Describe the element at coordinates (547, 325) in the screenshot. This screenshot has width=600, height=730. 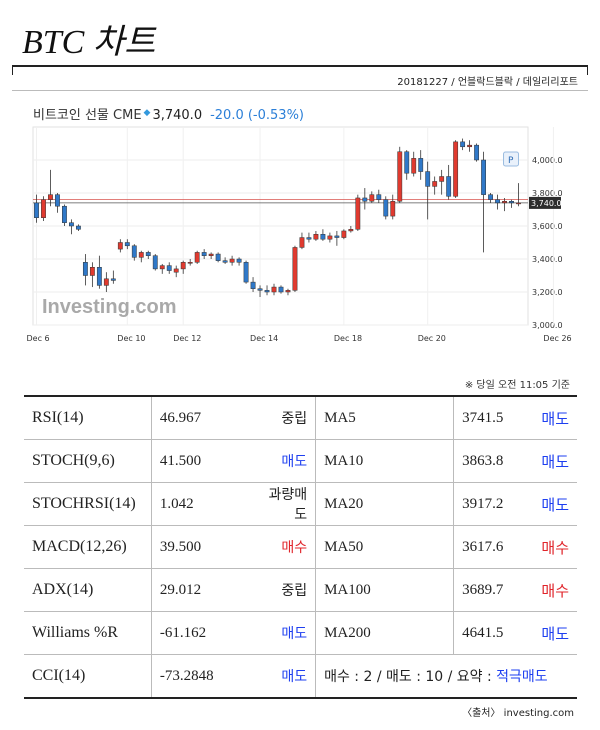
I see `y-tick-label: 3,000.0` at that location.